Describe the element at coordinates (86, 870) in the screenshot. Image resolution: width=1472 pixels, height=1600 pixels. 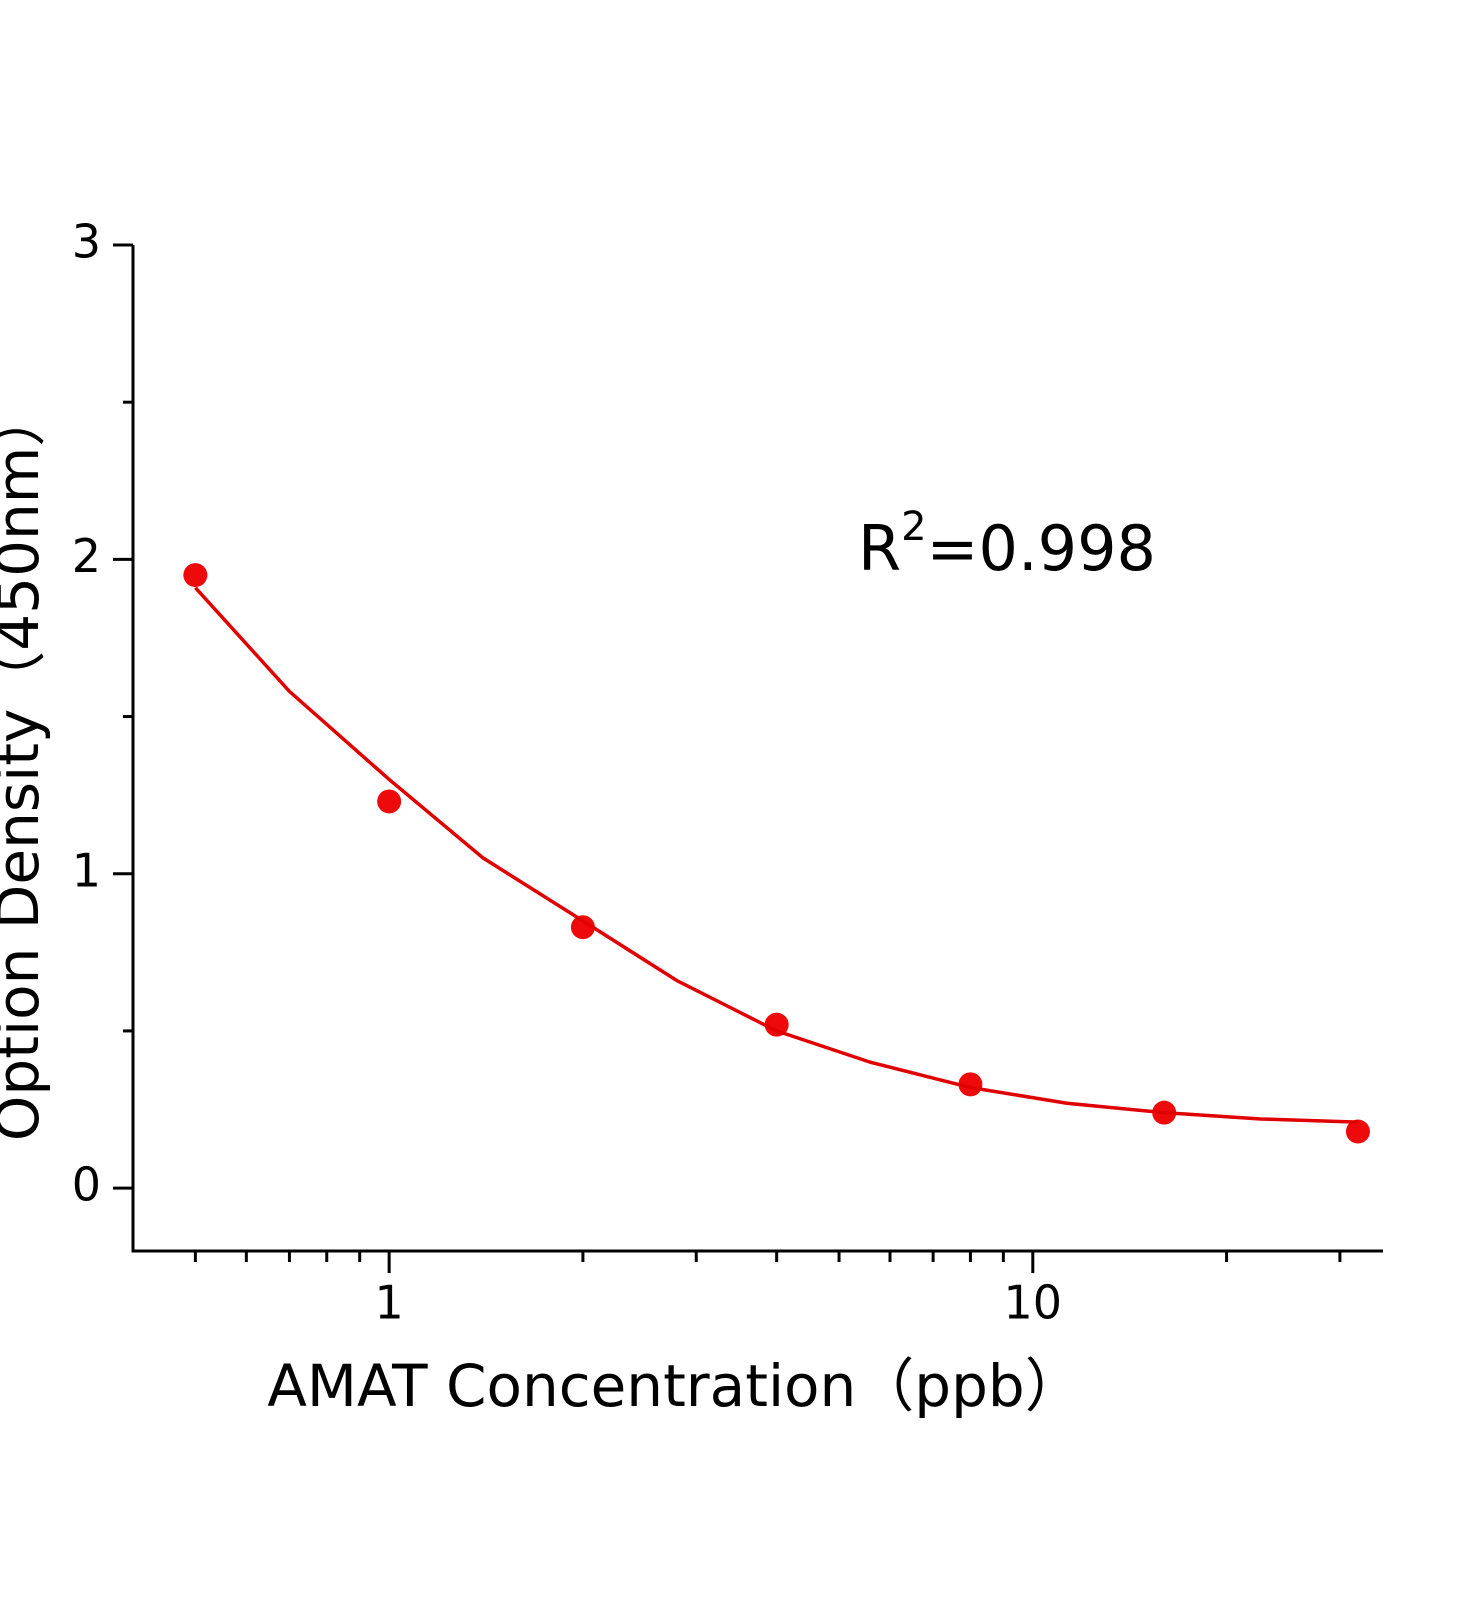
I see `y-tick-label: 1` at that location.